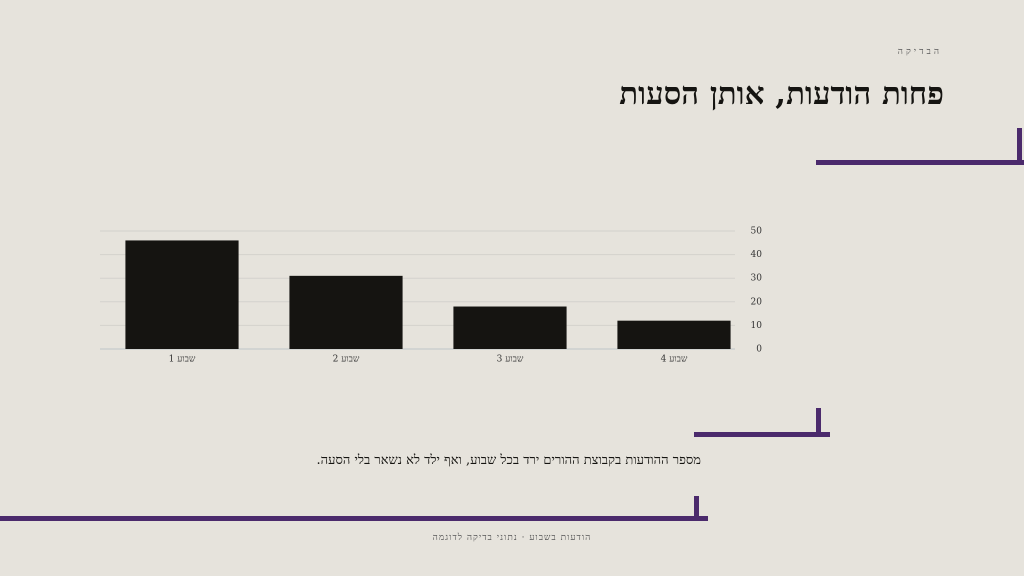 Image resolution: width=1024 pixels, height=576 pixels. I want to click on y-tick-label: 30, so click(757, 279).